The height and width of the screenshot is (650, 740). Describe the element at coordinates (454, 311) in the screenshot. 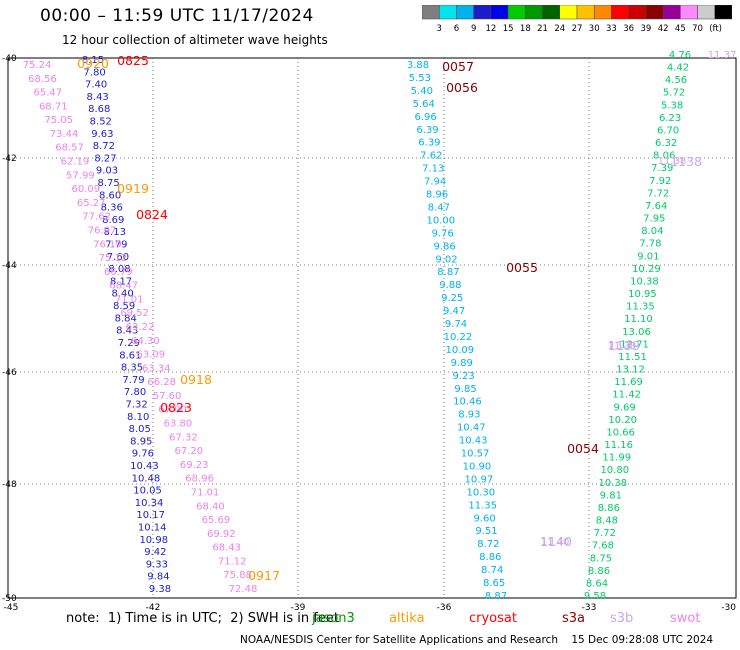

I see `wave-height-value: 9.47` at that location.